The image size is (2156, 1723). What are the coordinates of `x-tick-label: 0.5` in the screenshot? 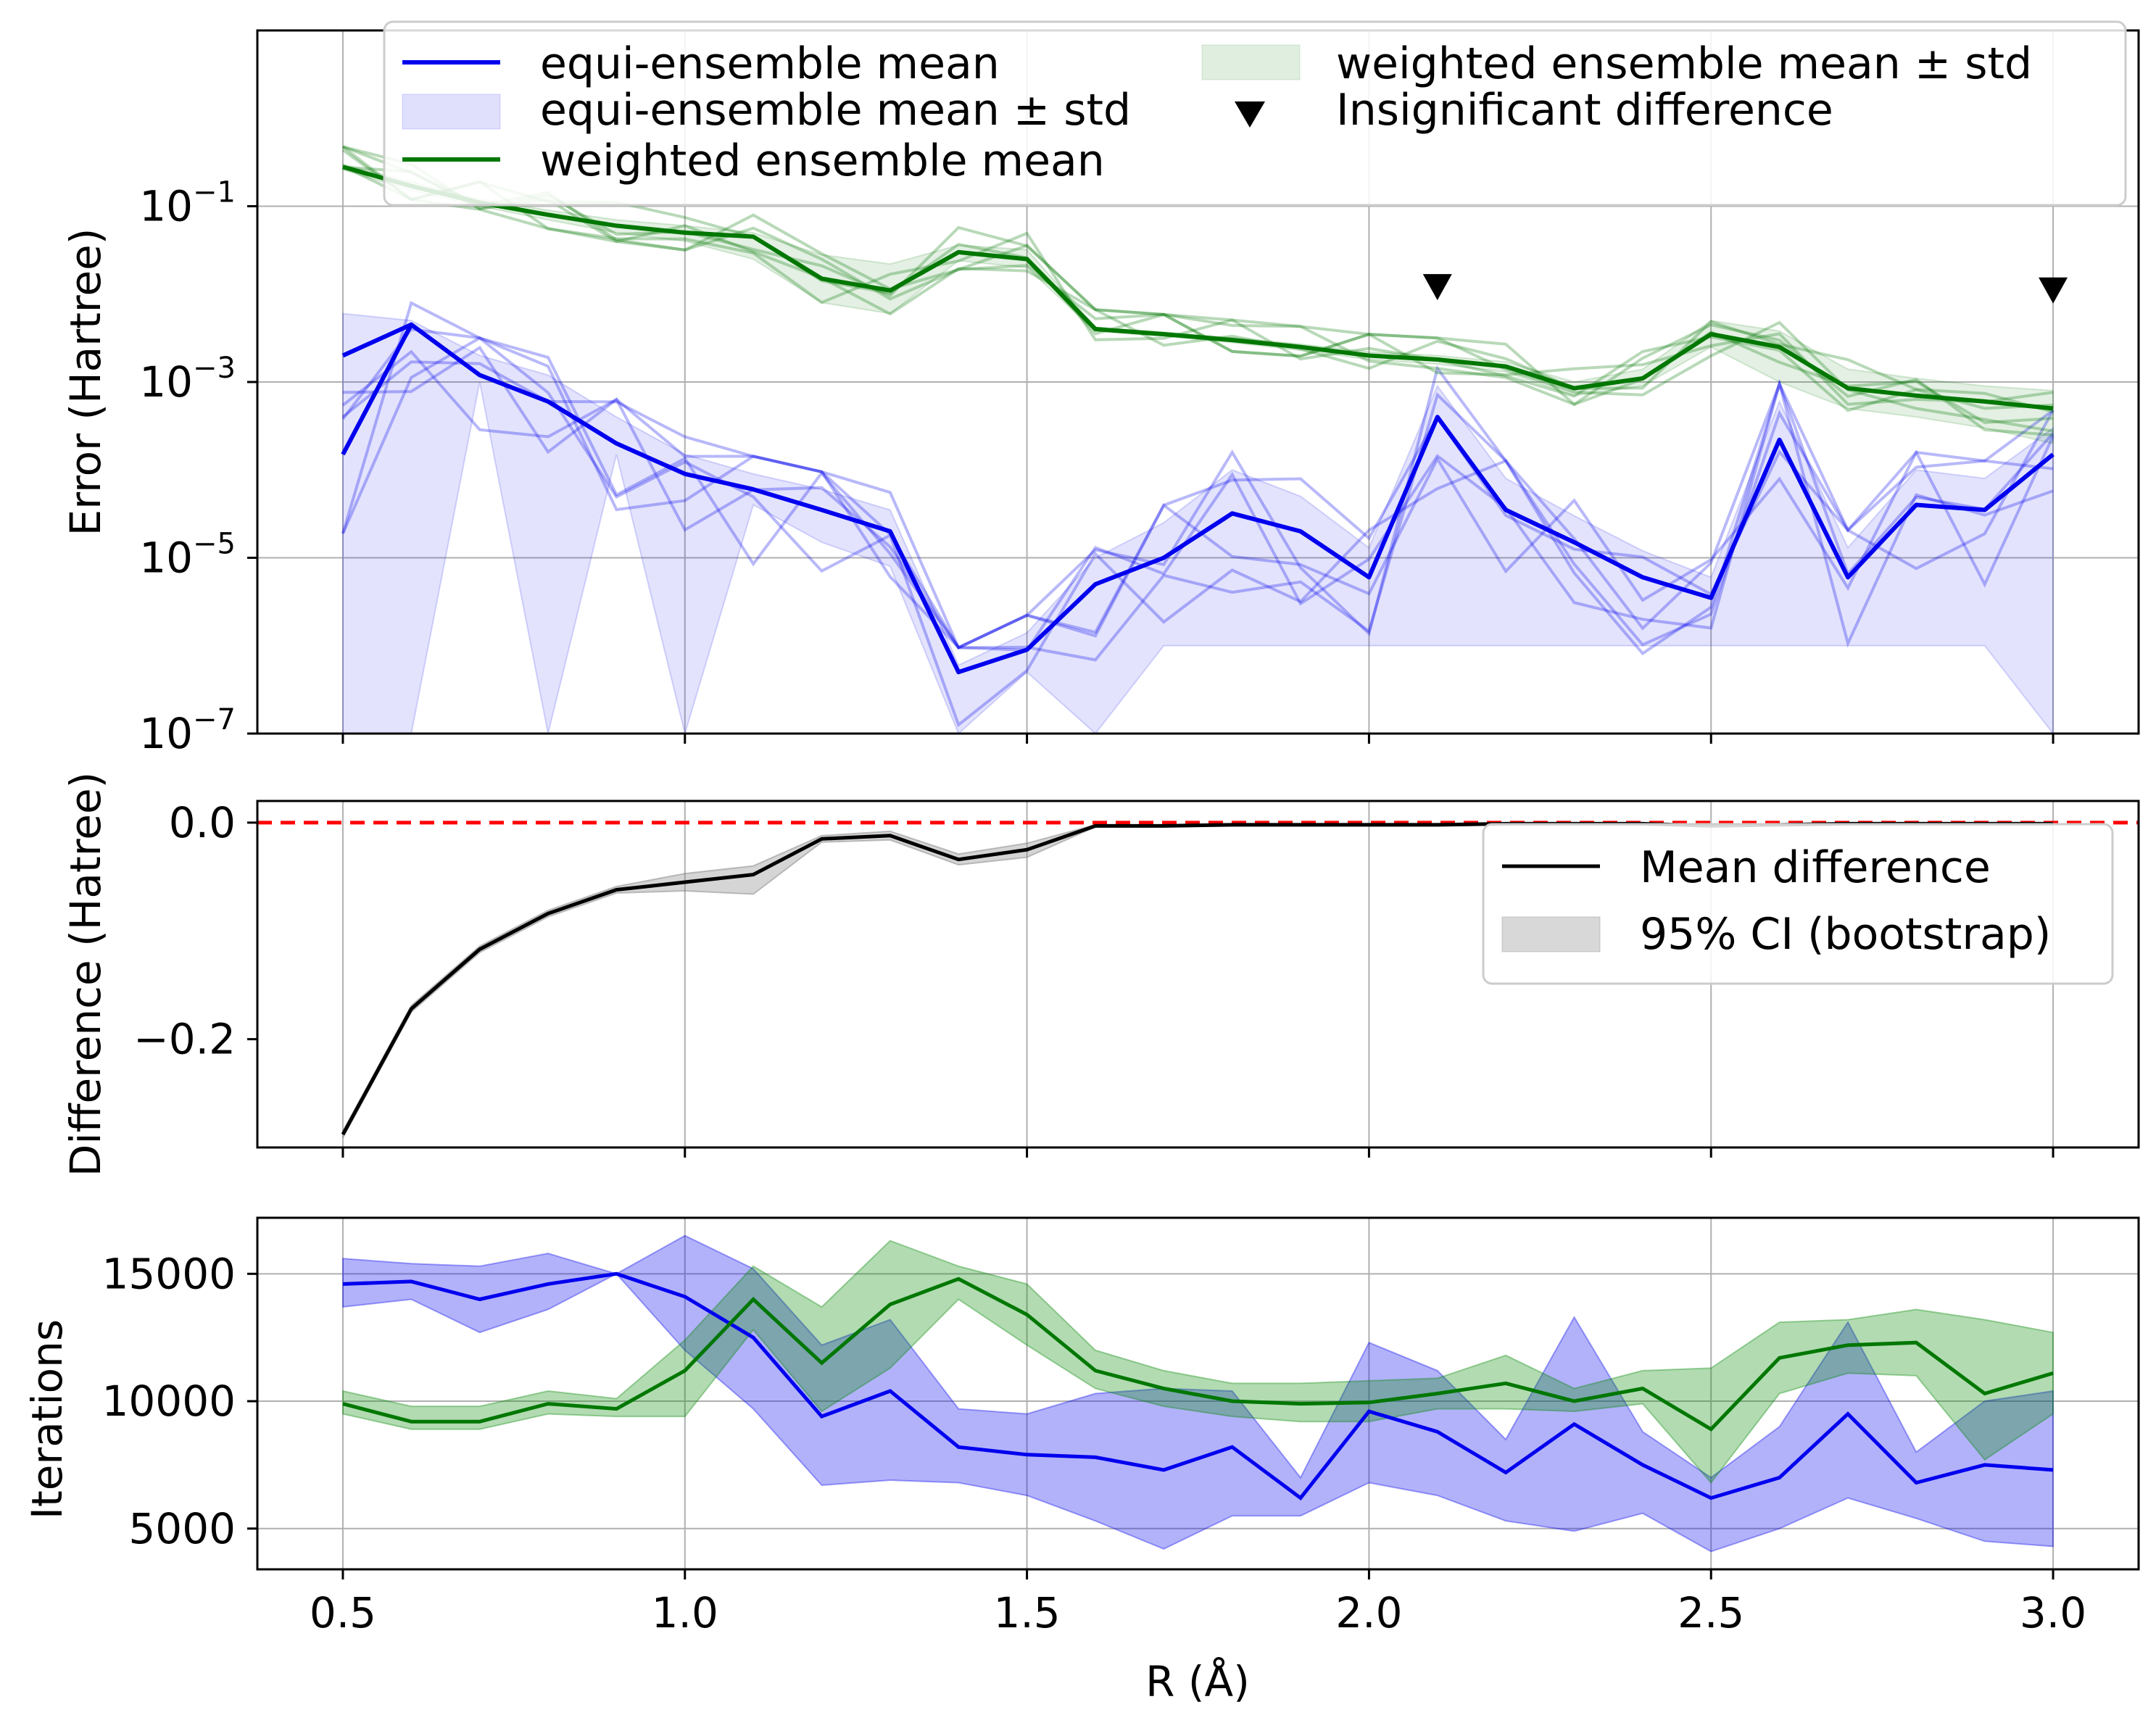 It's located at (343, 1613).